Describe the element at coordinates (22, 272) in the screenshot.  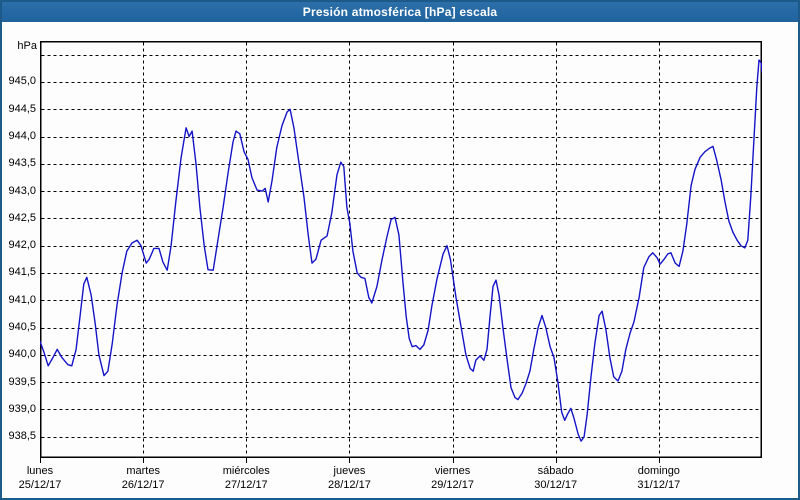
I see `y-axis-tick-label: 941,5` at that location.